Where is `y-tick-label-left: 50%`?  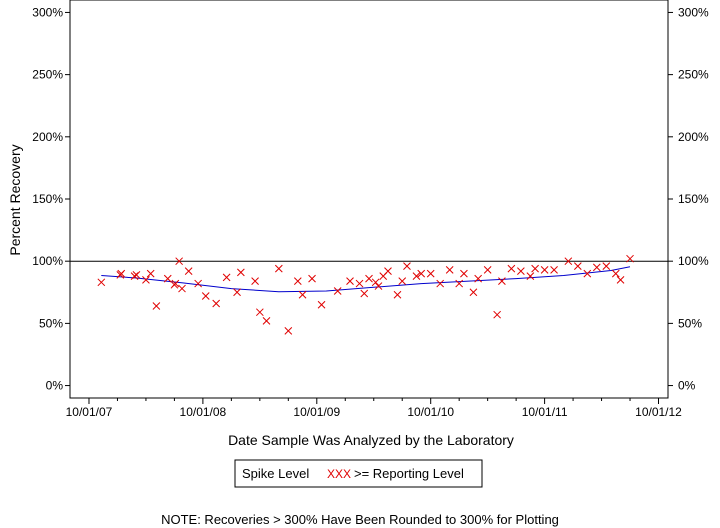
y-tick-label-left: 50% is located at coordinates (51, 323).